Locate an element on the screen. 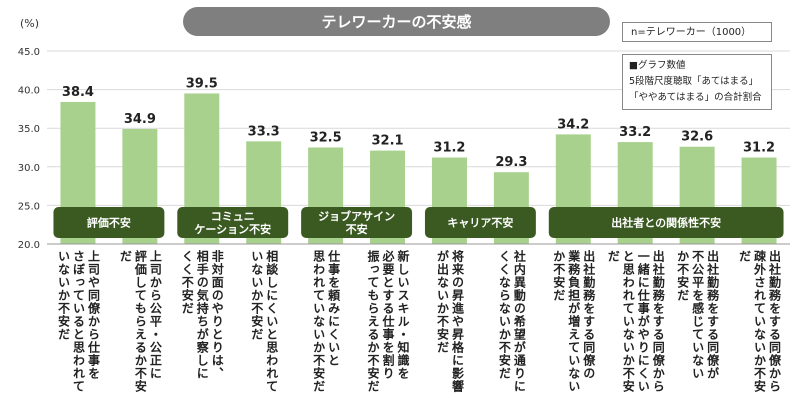 The height and width of the screenshot is (413, 800). chart-title-group: テレワーカーの不安感 is located at coordinates (396, 21).